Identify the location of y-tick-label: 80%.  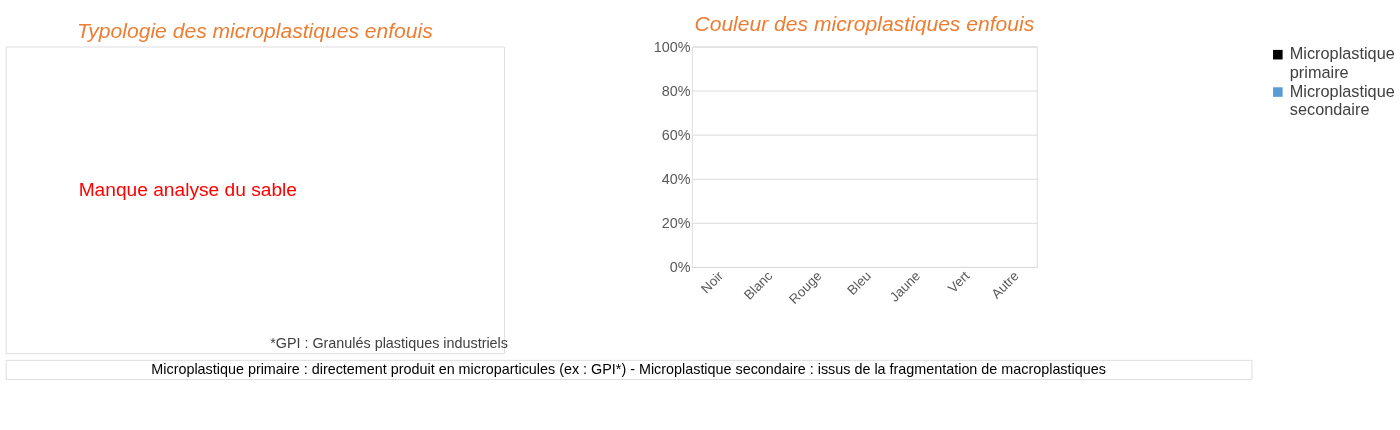
(676, 90).